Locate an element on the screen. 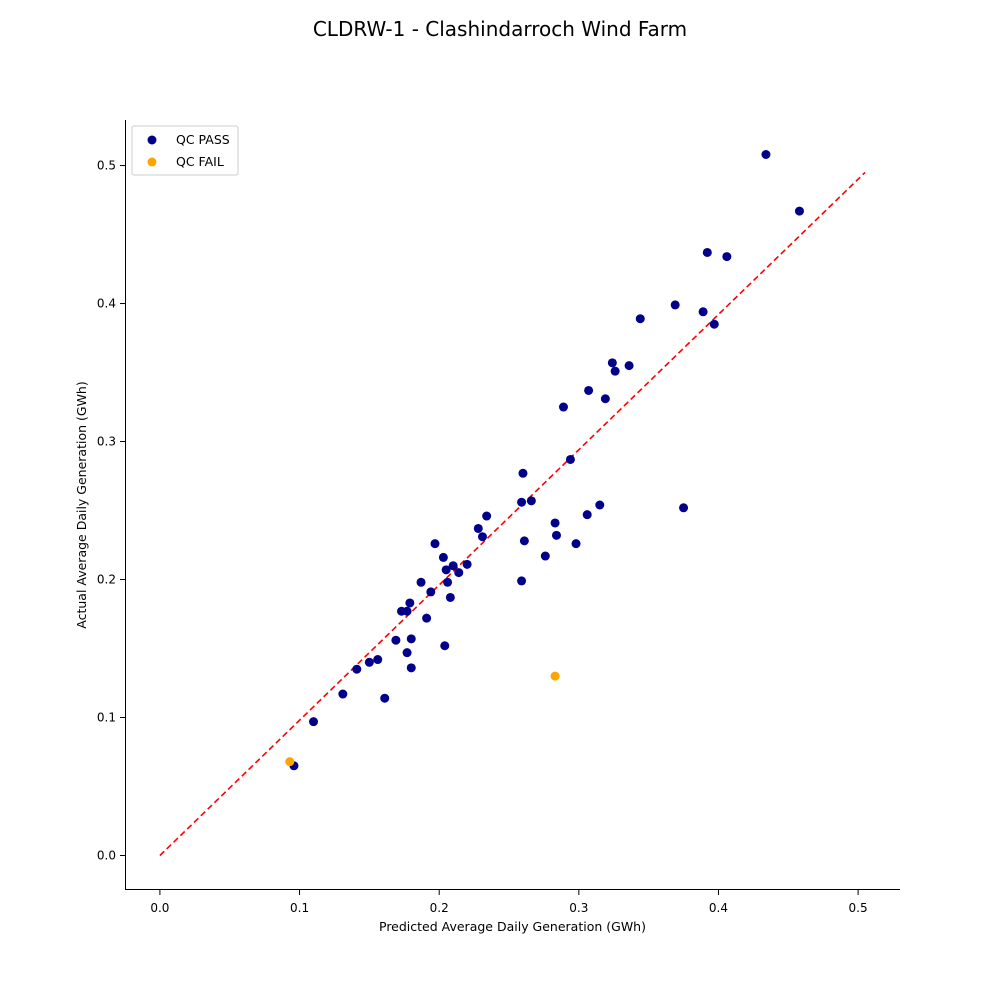 The width and height of the screenshot is (1000, 1000). y-tick-label: 0.2 is located at coordinates (106, 580).